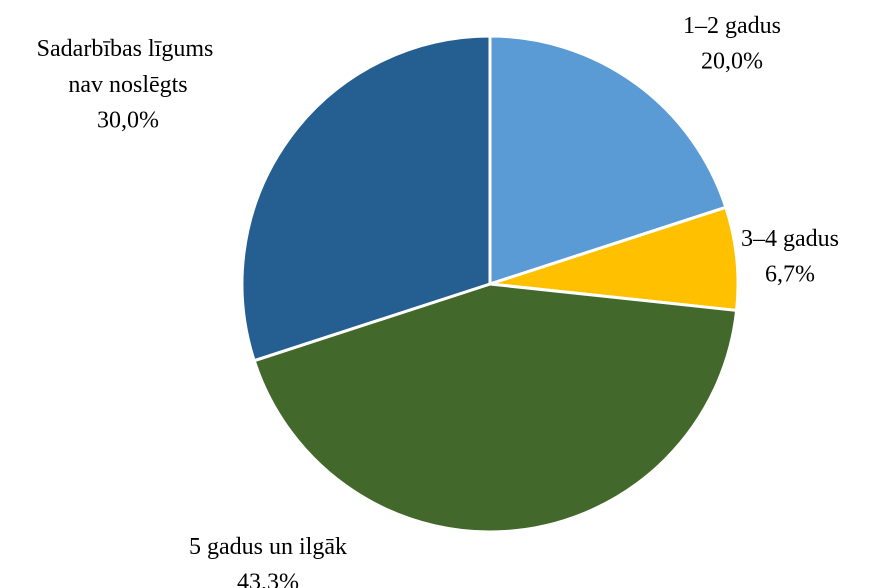  Describe the element at coordinates (128, 121) in the screenshot. I see `slice-value-label: 30,0%` at that location.